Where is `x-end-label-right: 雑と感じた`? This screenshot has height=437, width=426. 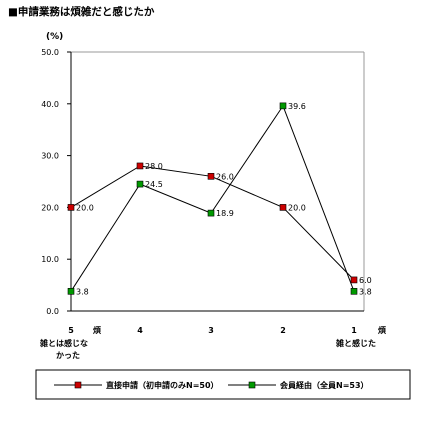 x-end-label-right: 雑と感じた is located at coordinates (355, 343).